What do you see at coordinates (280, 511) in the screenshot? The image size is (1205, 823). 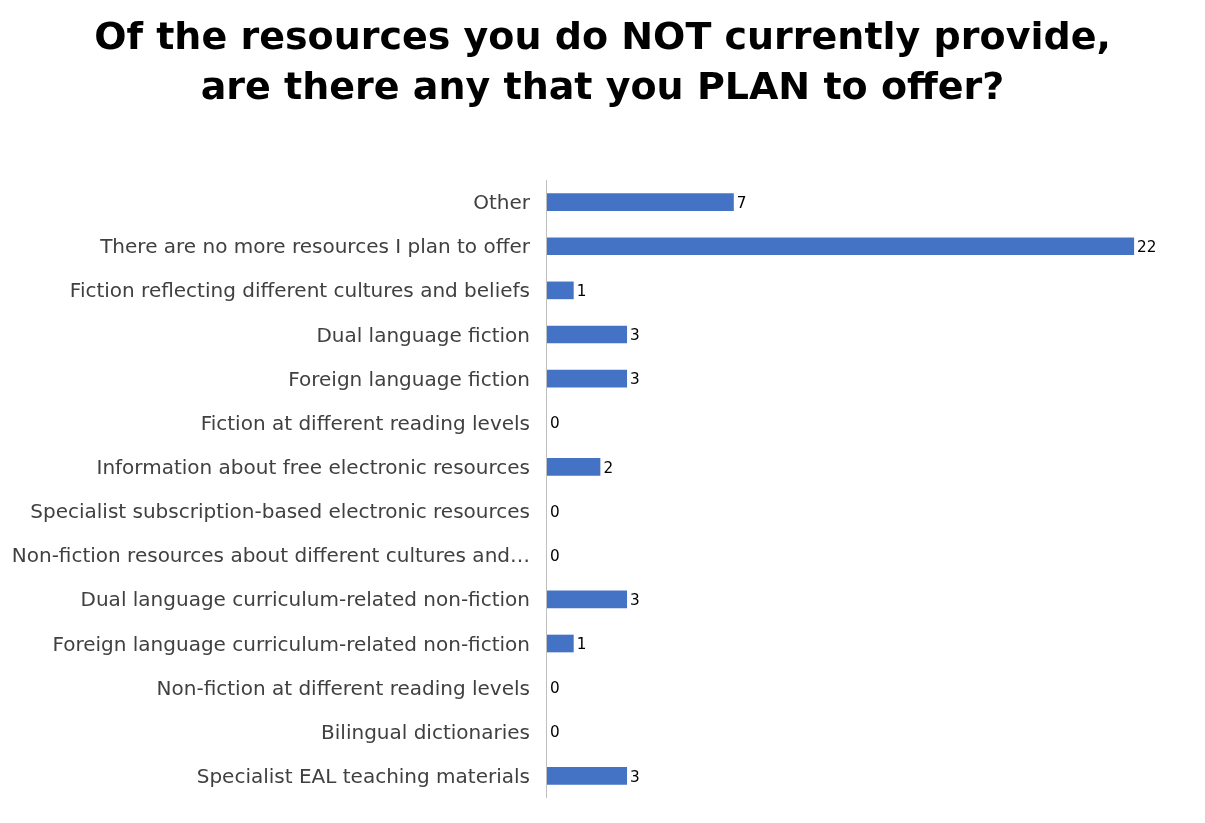 I see `y-tick-label: Specialist subscription-based electronic resources` at bounding box center [280, 511].